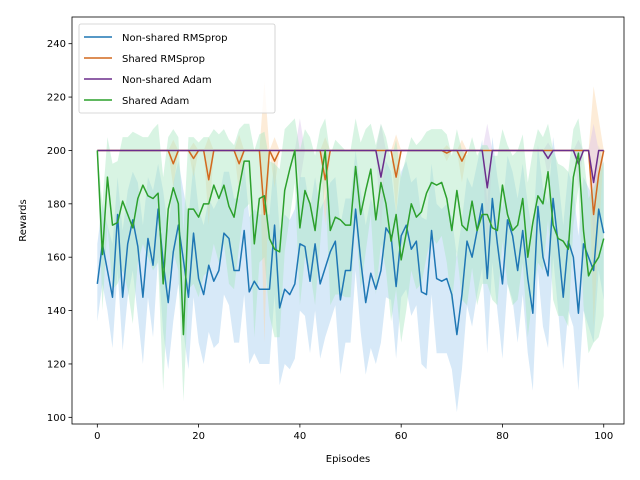 This screenshot has height=480, width=640. What do you see at coordinates (56, 258) in the screenshot?
I see `y-tick-label: 160` at bounding box center [56, 258].